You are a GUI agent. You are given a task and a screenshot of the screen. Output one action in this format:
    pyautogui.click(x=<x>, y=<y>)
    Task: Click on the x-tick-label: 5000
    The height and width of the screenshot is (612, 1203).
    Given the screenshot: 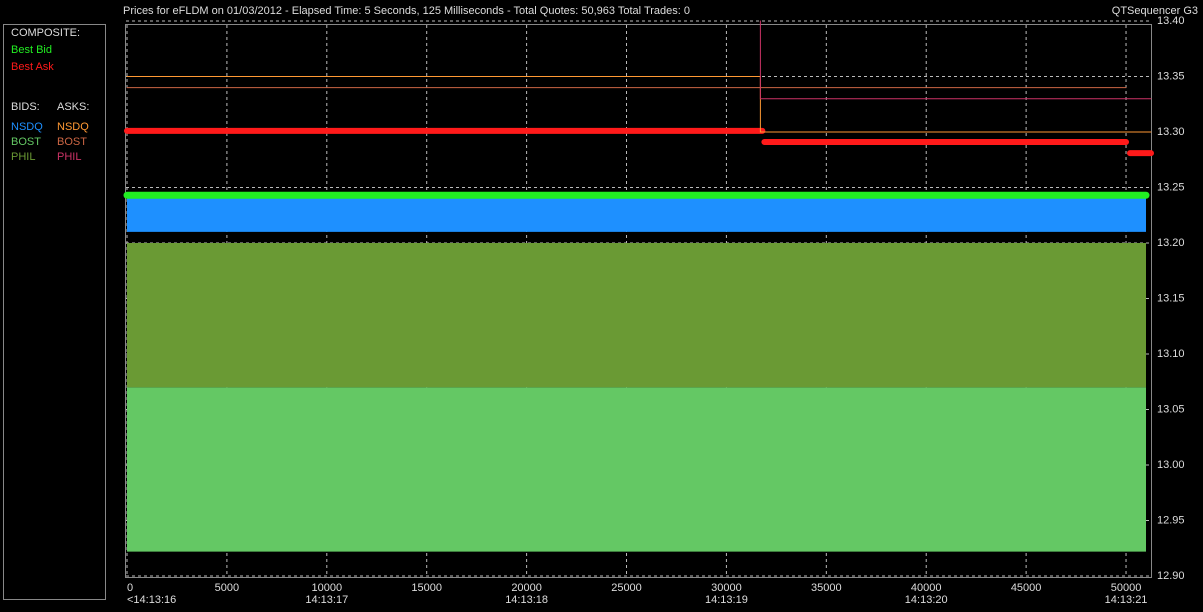 What is the action you would take?
    pyautogui.click(x=227, y=588)
    